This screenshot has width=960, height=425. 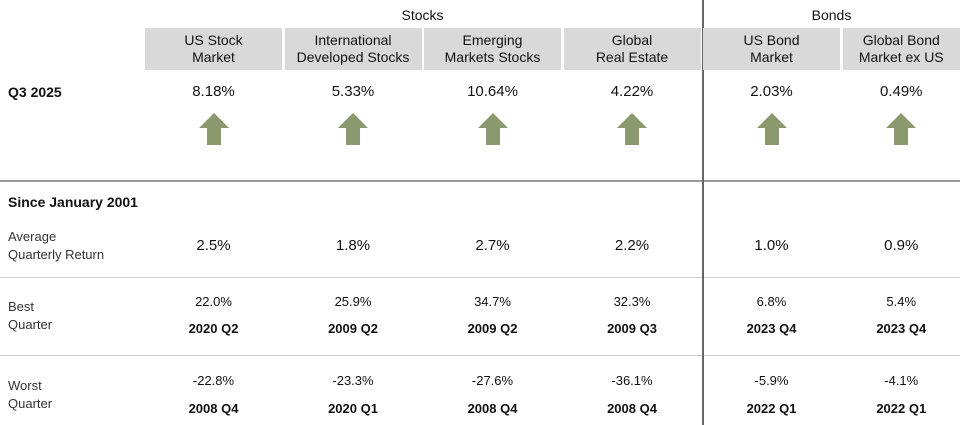 I want to click on q3-value: 0.49%, so click(x=901, y=91).